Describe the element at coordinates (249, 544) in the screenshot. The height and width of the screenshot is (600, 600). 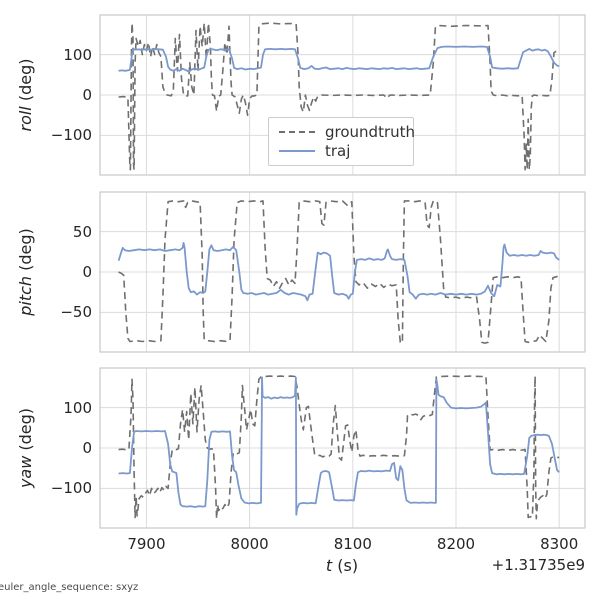
I see `x-tick-label: 8000` at that location.